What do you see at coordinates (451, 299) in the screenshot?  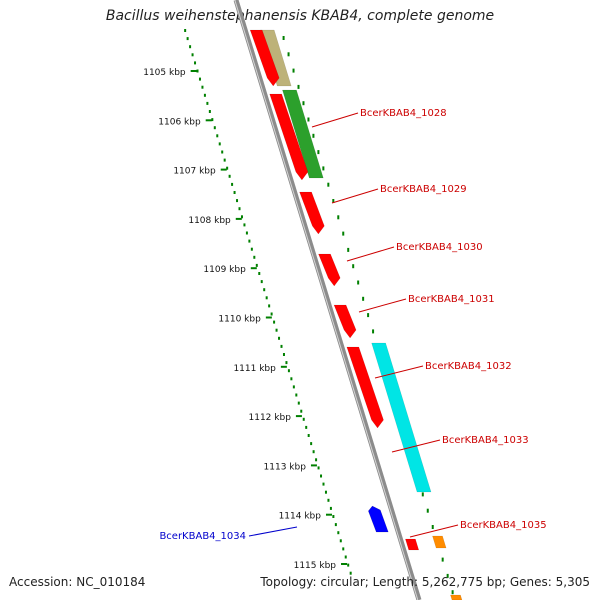 I see `gene-label: BcerKBAB4_1031` at bounding box center [451, 299].